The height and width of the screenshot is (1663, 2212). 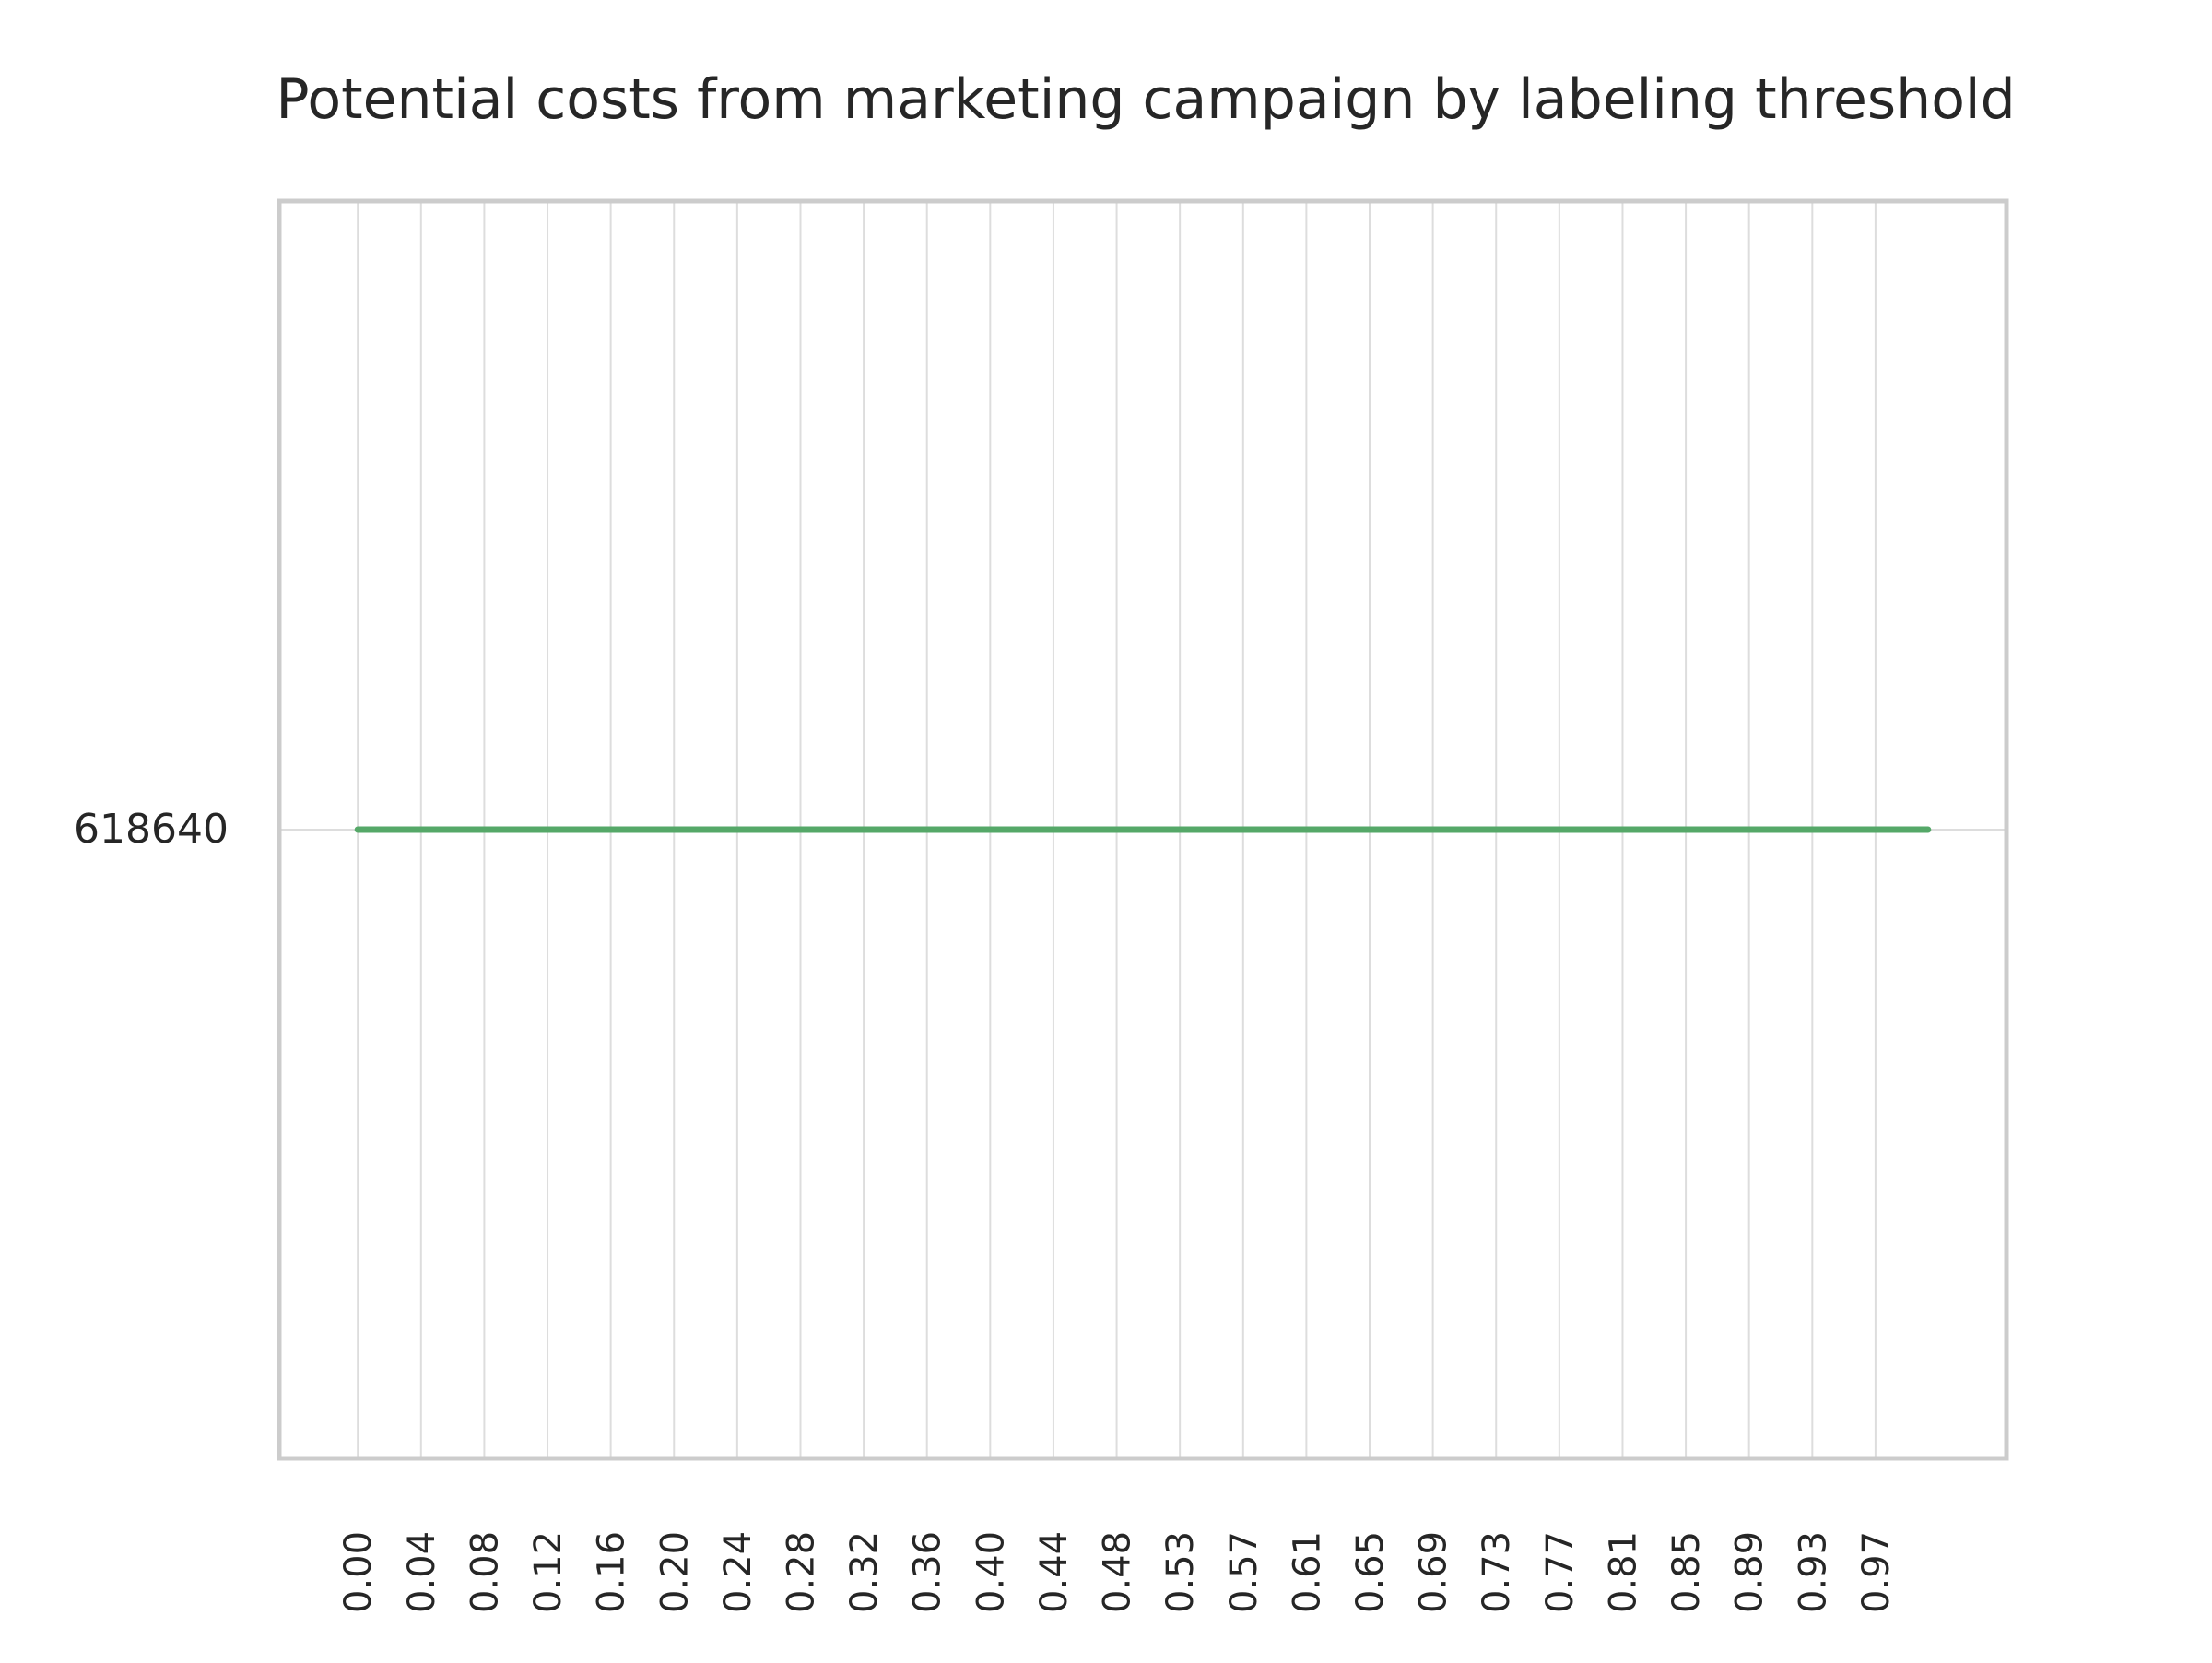 I want to click on y-axis-ticks: 618640, so click(x=151, y=829).